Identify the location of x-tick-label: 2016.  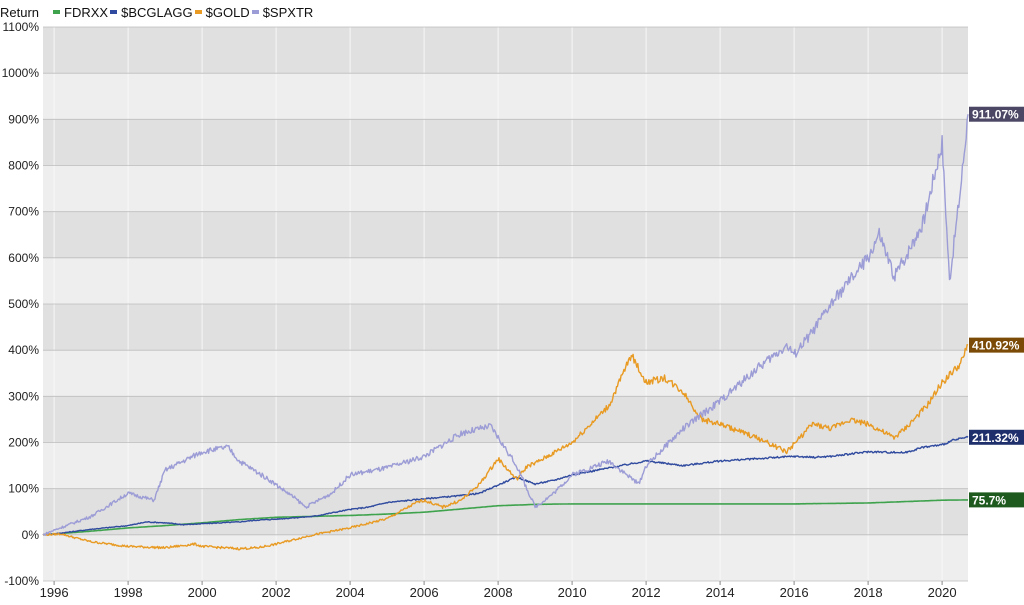
(794, 592).